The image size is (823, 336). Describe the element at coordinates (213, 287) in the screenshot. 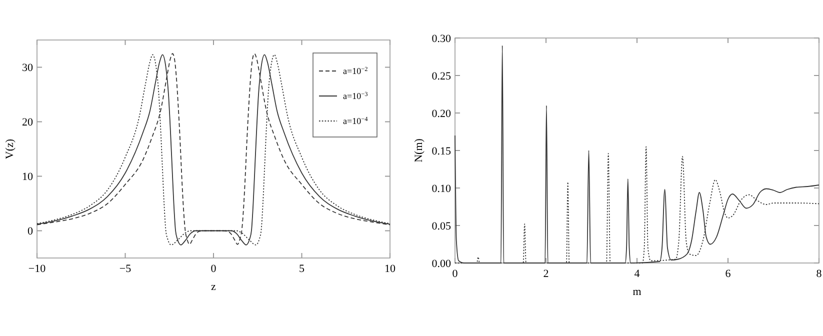

I see `x-axis-title: z` at that location.